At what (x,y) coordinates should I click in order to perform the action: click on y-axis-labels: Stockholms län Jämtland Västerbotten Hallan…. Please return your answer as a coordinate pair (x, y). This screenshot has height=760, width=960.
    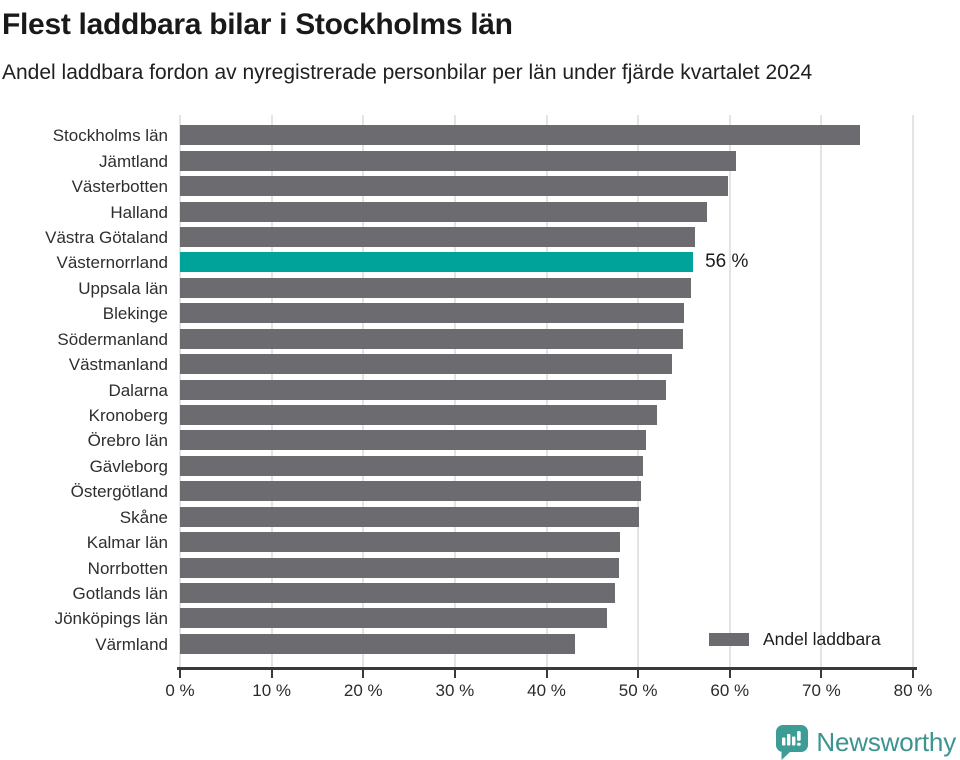
    Looking at the image, I should click on (84, 391).